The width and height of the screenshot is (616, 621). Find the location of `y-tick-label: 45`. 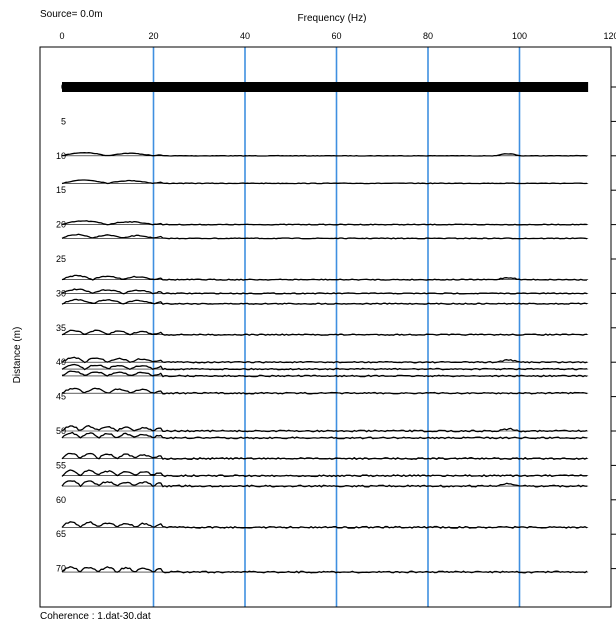

y-tick-label: 45 is located at coordinates (61, 397).